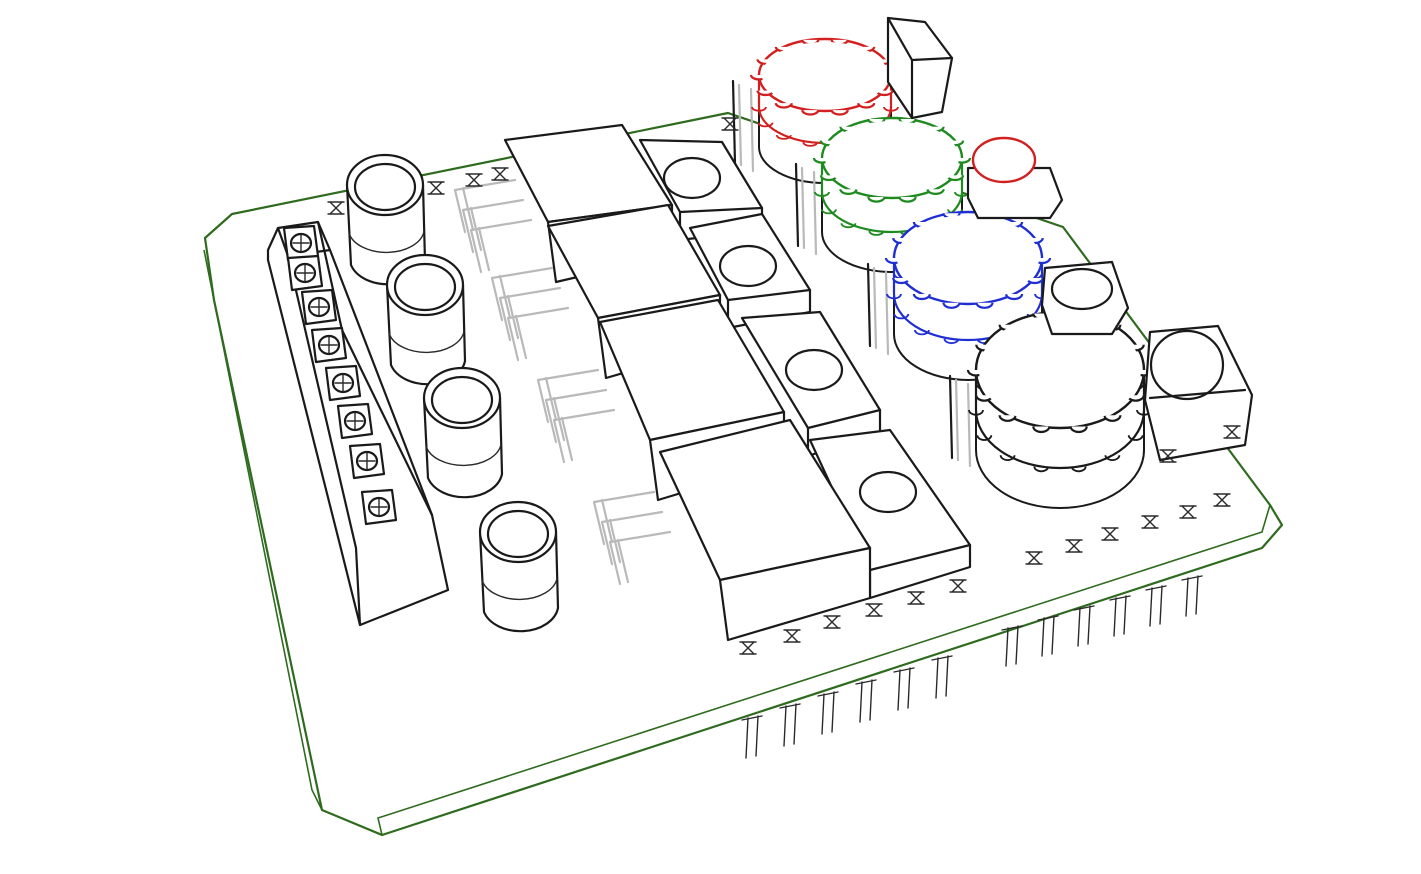 The height and width of the screenshot is (874, 1421). Describe the element at coordinates (972, 667) in the screenshot. I see `header-pins` at that location.